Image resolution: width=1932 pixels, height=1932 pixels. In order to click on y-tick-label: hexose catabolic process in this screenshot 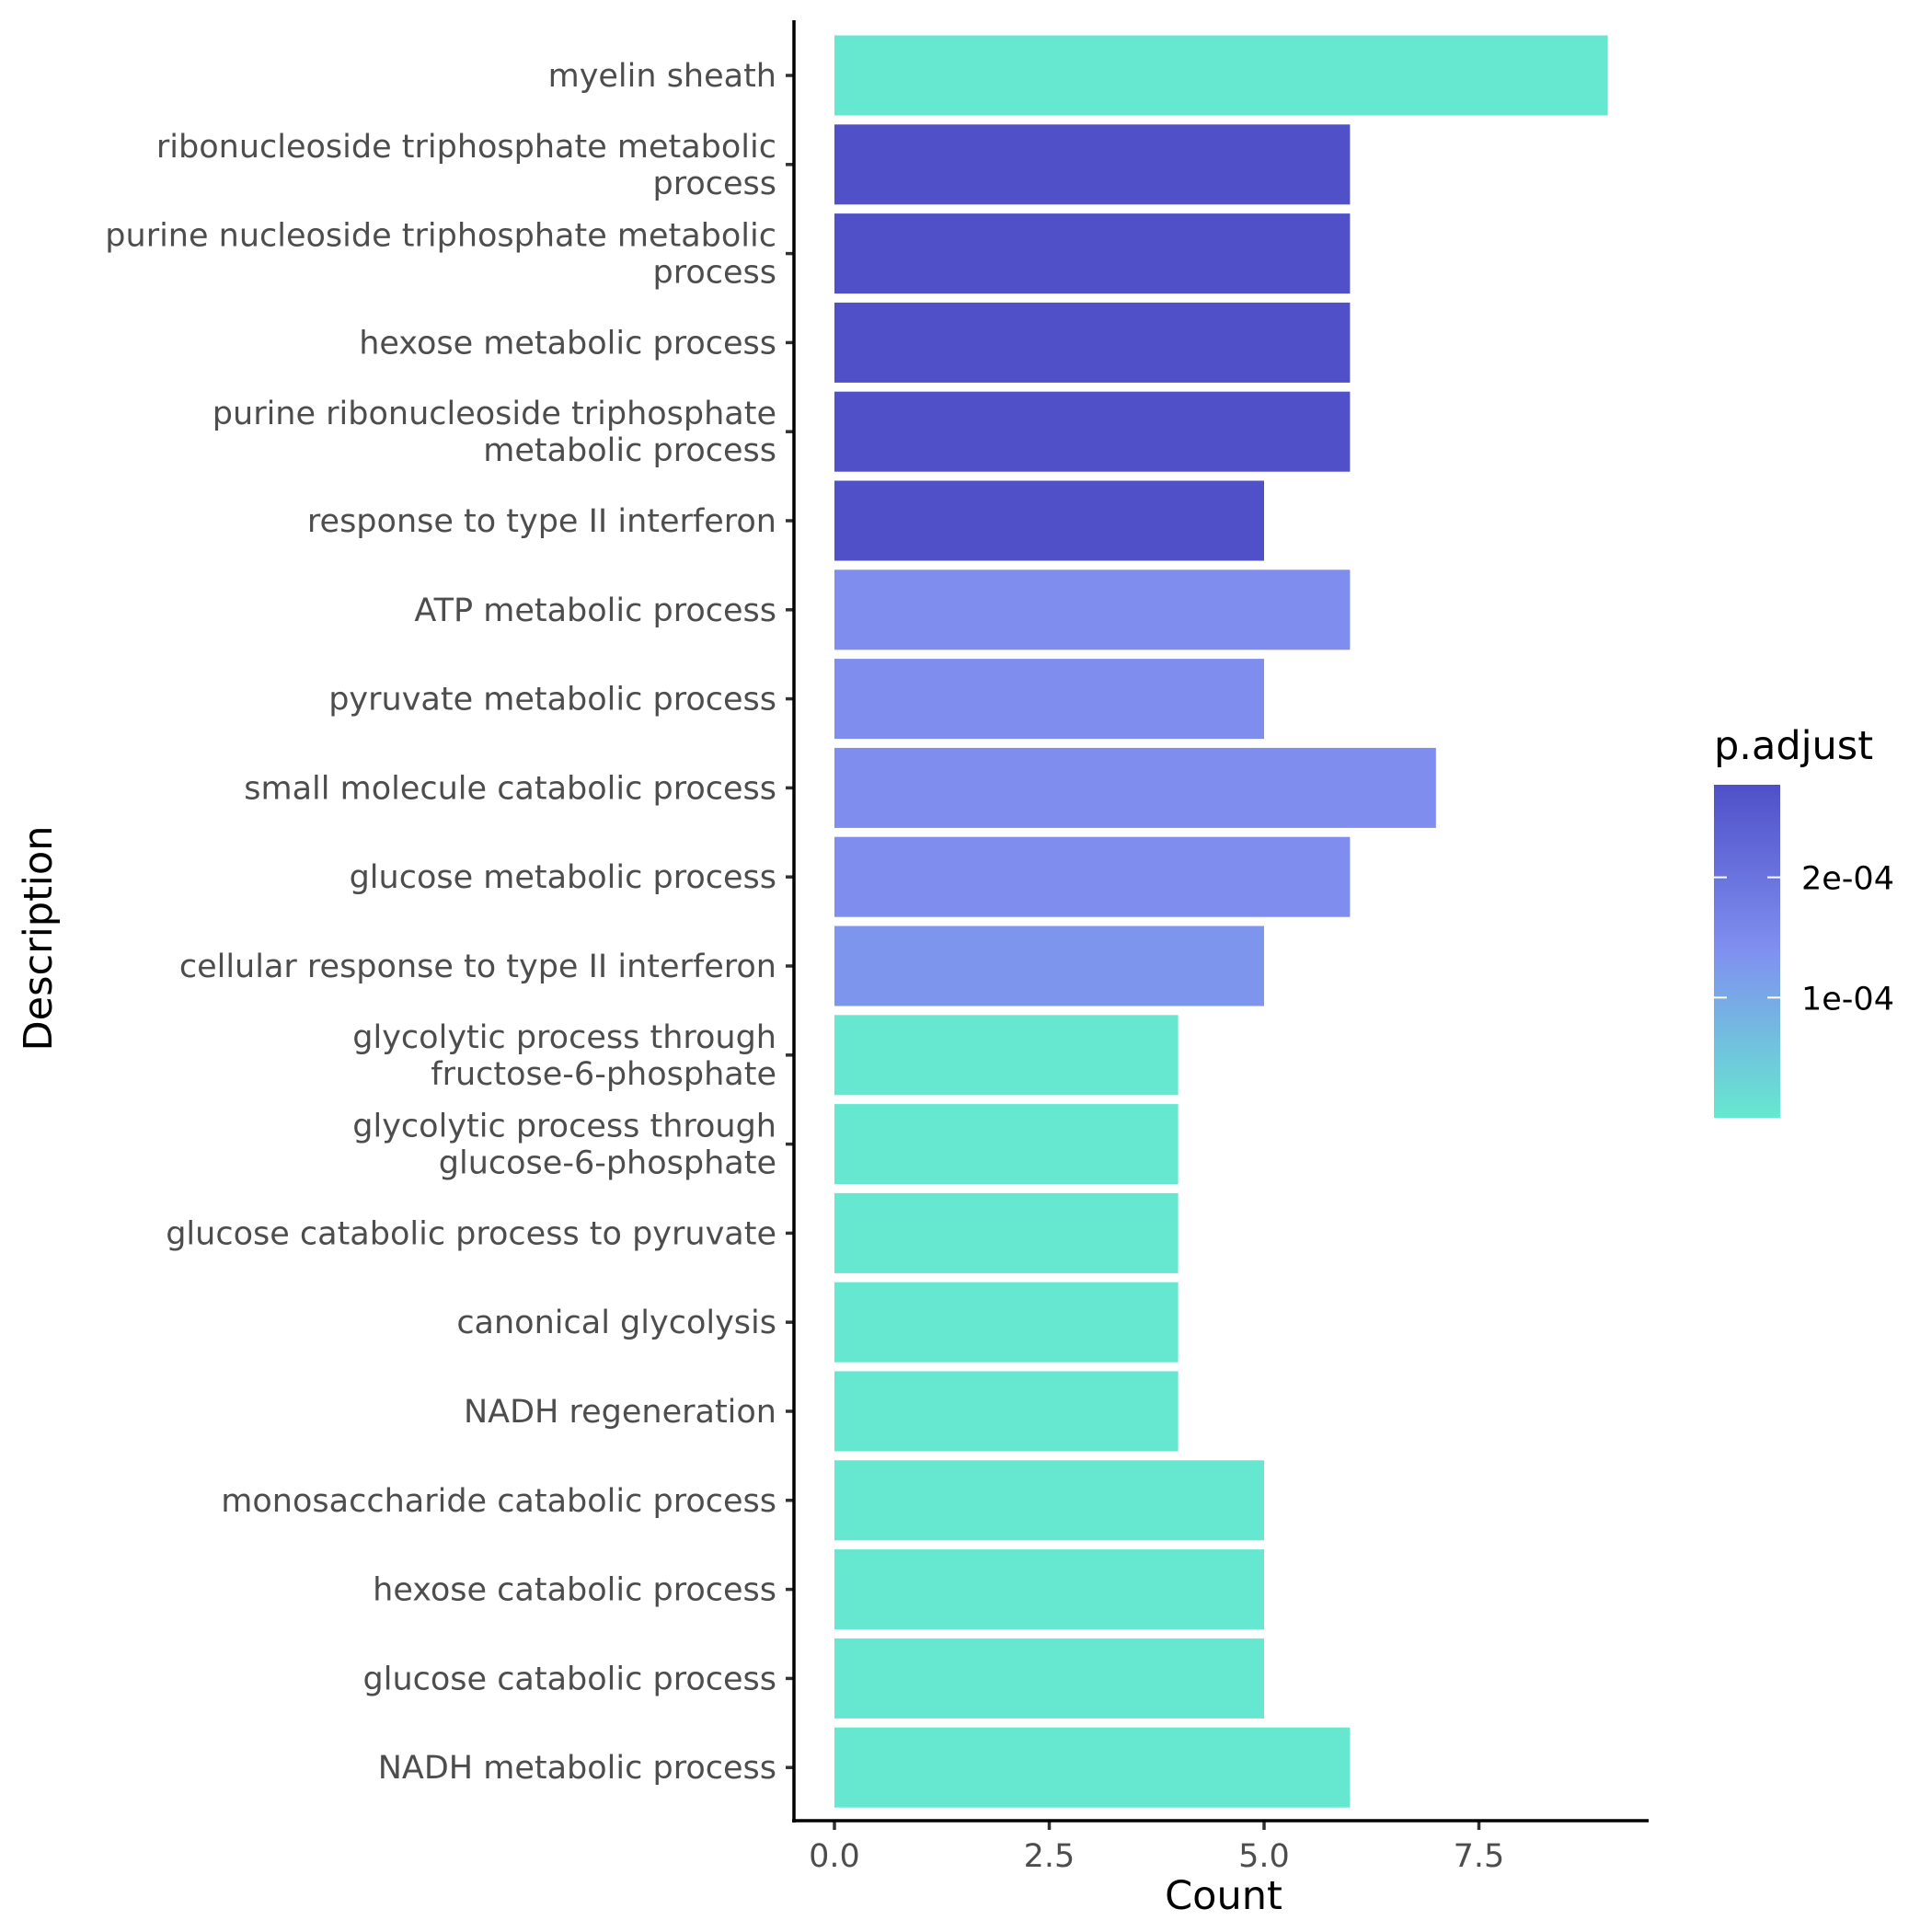, I will do `click(574, 1590)`.